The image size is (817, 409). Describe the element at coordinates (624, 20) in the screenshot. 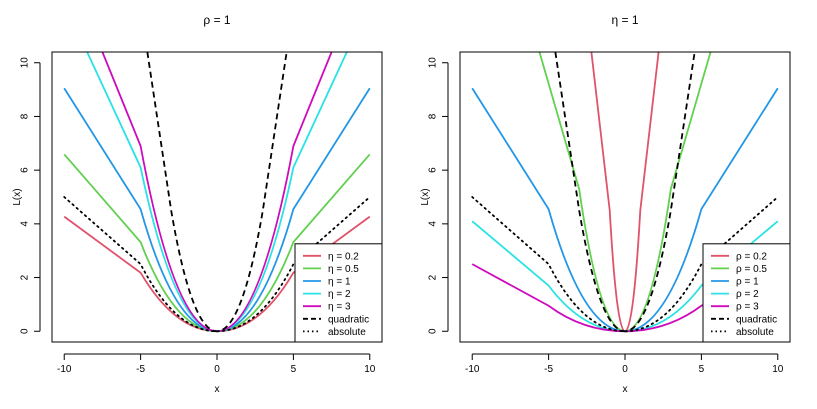

I see `chart-title: η = 1` at that location.